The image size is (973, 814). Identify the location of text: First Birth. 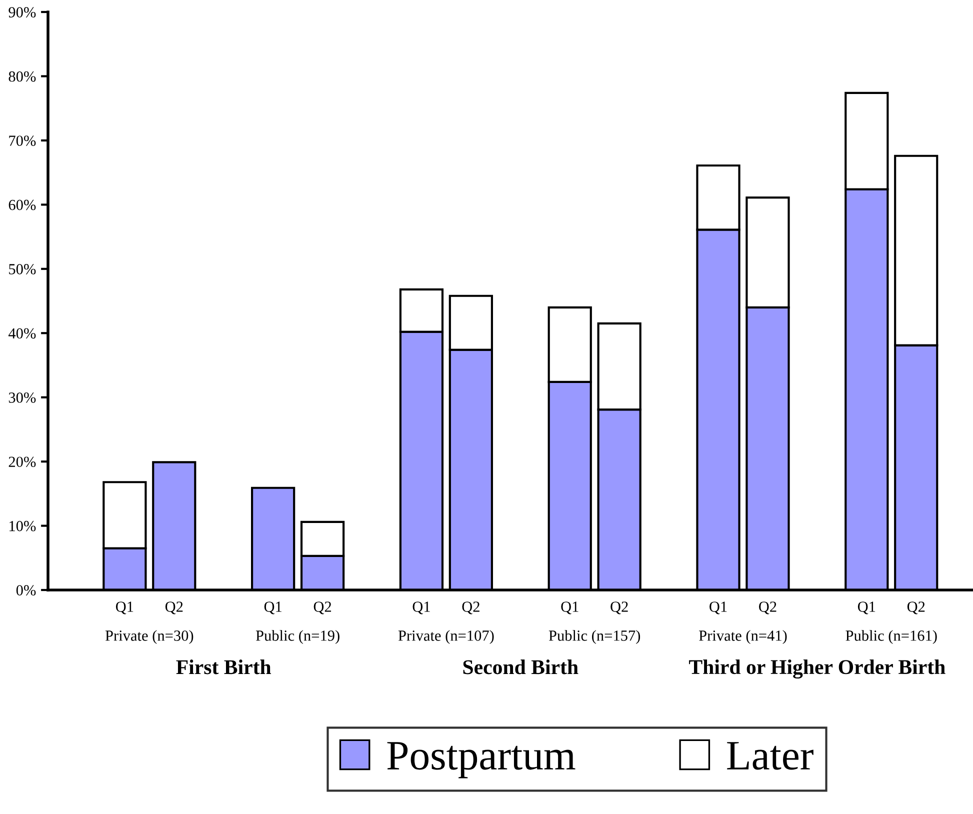
(224, 667).